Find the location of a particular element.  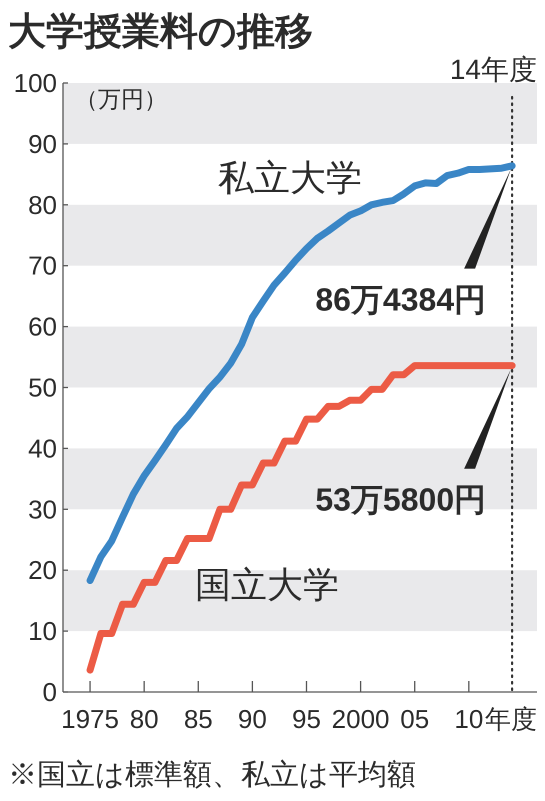

ref-line-label: 14年度 is located at coordinates (493, 69).